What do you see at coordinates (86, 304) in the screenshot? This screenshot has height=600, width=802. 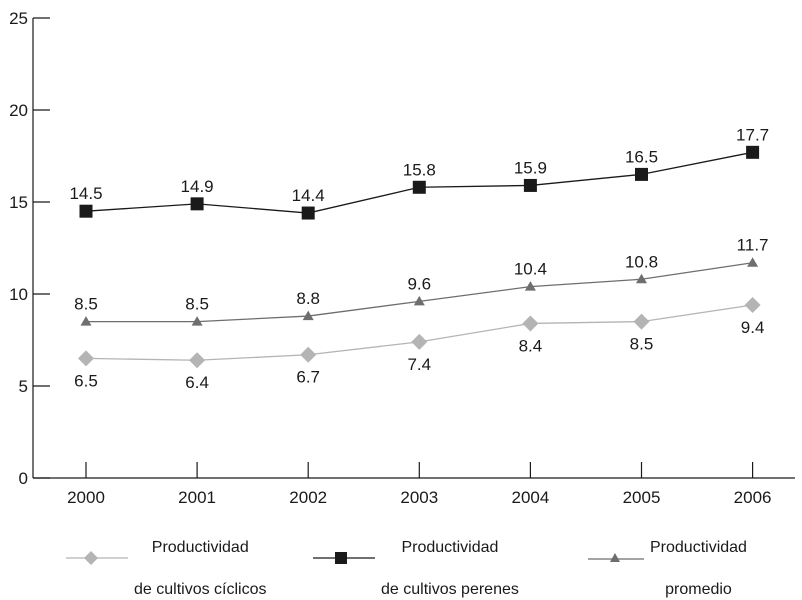 I see `data-label-average-2000: 8.5` at bounding box center [86, 304].